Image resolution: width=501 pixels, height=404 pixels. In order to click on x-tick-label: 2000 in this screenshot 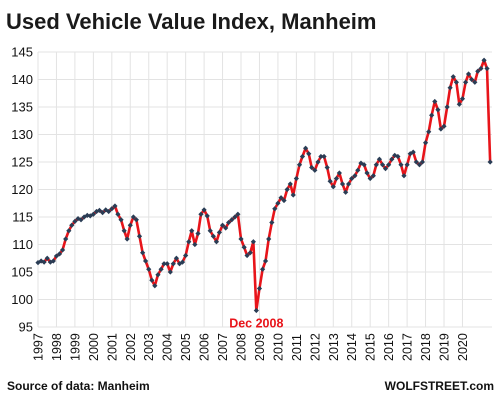, I will do `click(94, 347)`.